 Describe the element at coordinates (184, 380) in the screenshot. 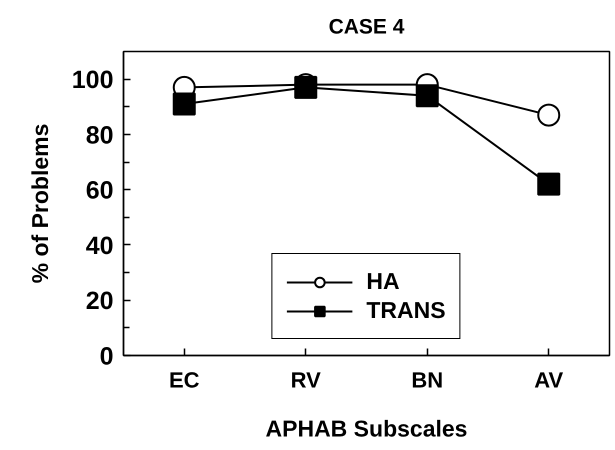

I see `x-tick-label: EC` at that location.